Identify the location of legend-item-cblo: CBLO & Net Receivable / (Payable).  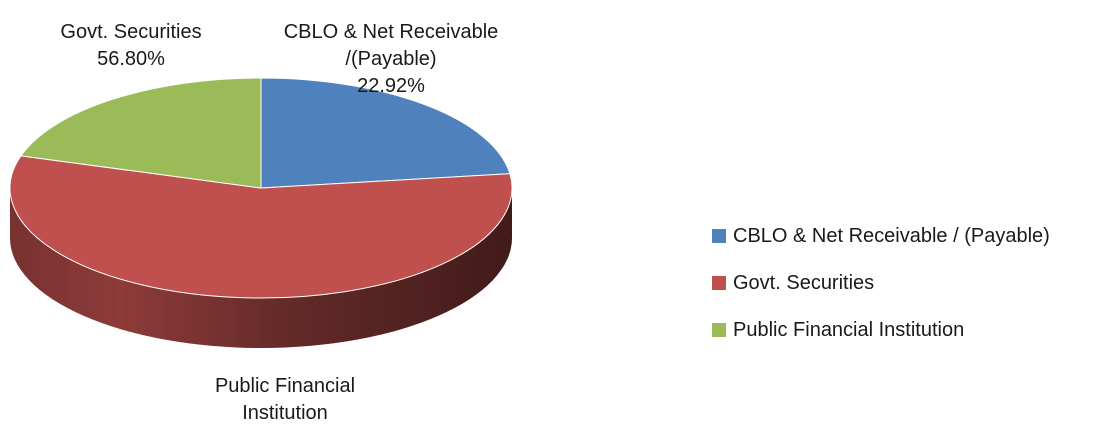
(907, 236).